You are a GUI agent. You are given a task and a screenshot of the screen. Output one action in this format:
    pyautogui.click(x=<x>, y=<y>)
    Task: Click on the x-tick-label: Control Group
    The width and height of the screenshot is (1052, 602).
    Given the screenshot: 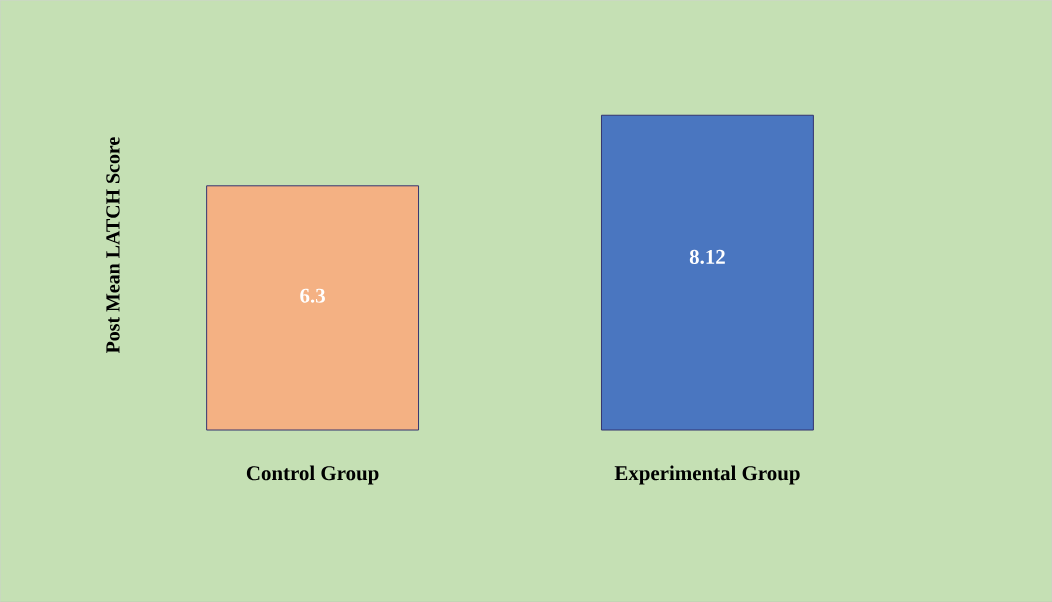 What is the action you would take?
    pyautogui.click(x=312, y=475)
    